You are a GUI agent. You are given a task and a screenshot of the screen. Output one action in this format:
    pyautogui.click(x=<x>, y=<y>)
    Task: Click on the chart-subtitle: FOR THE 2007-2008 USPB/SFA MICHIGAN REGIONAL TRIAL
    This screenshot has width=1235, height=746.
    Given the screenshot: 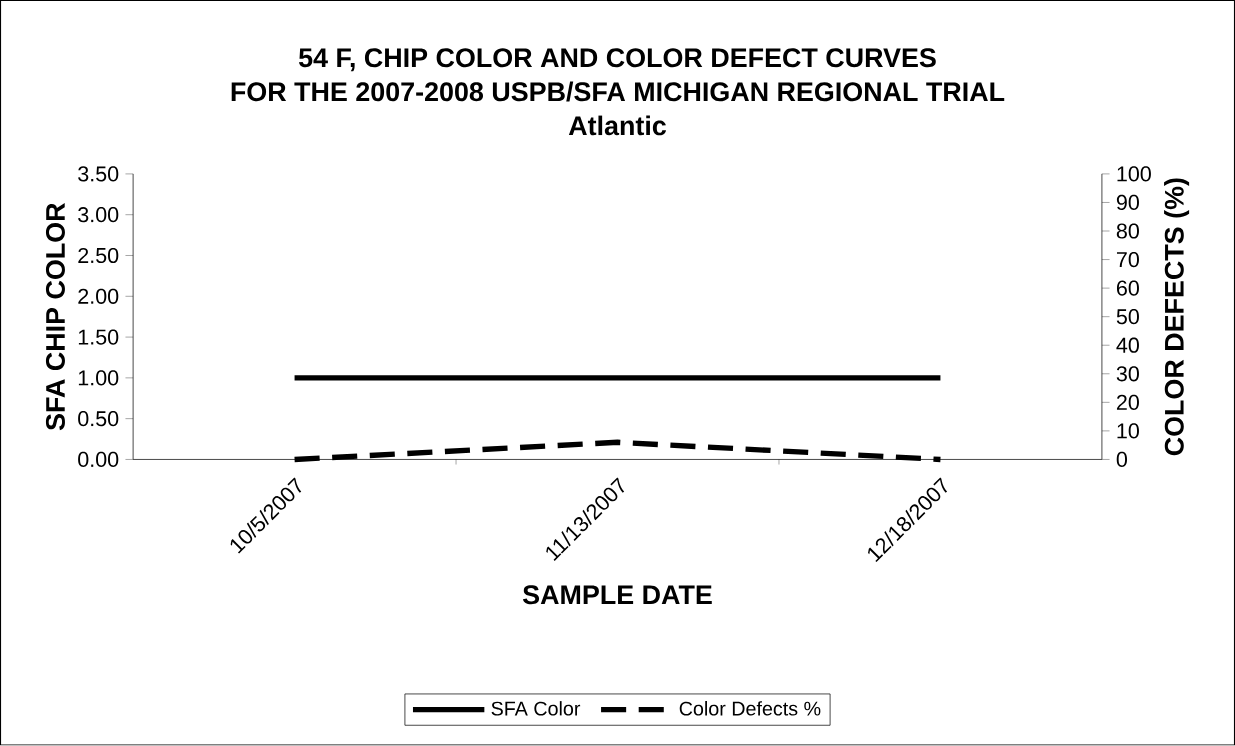 What is the action you would take?
    pyautogui.click(x=618, y=91)
    